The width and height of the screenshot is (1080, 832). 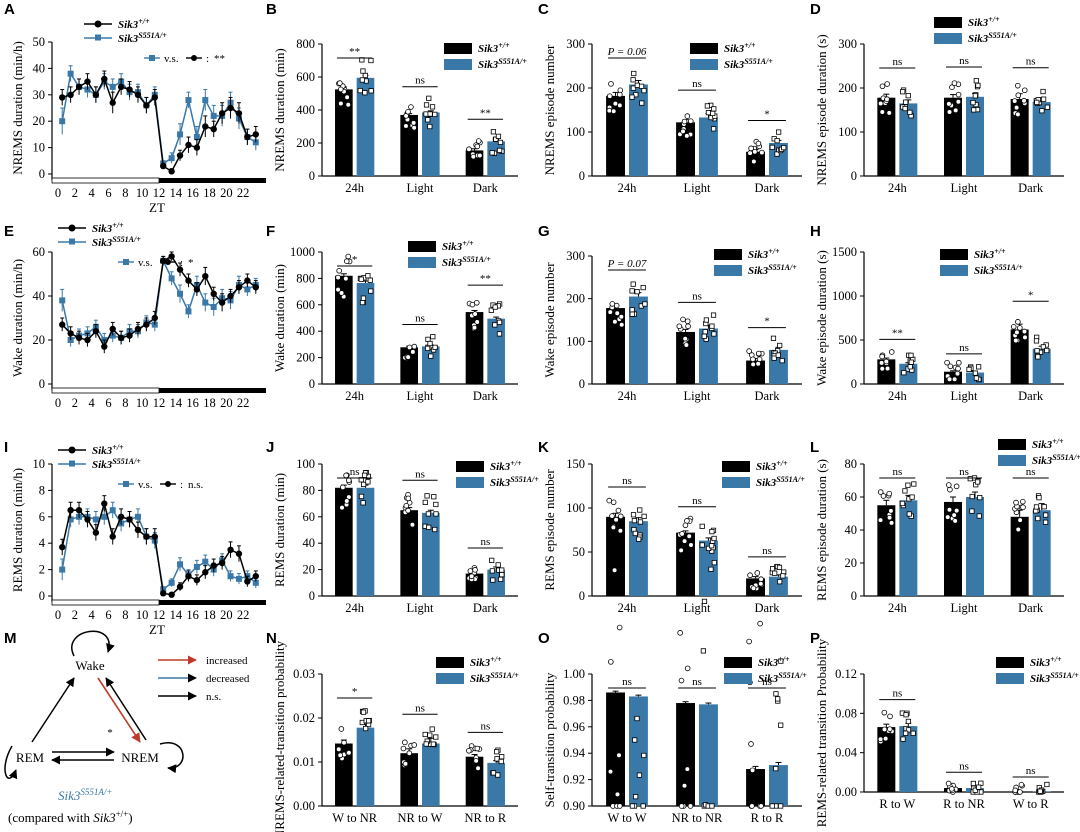 What do you see at coordinates (207, 59) in the screenshot?
I see `comparison-colon: :` at bounding box center [207, 59].